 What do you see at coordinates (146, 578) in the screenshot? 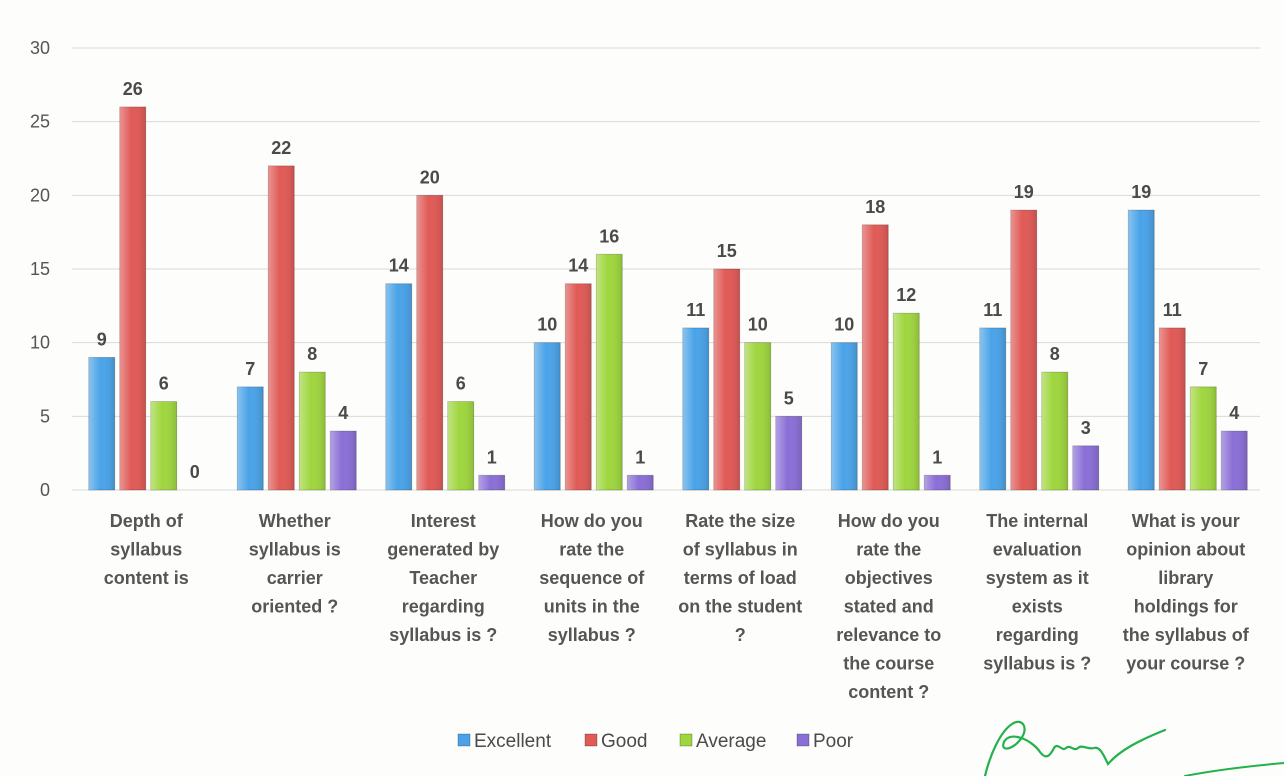
I see `category-label-line: content is` at bounding box center [146, 578].